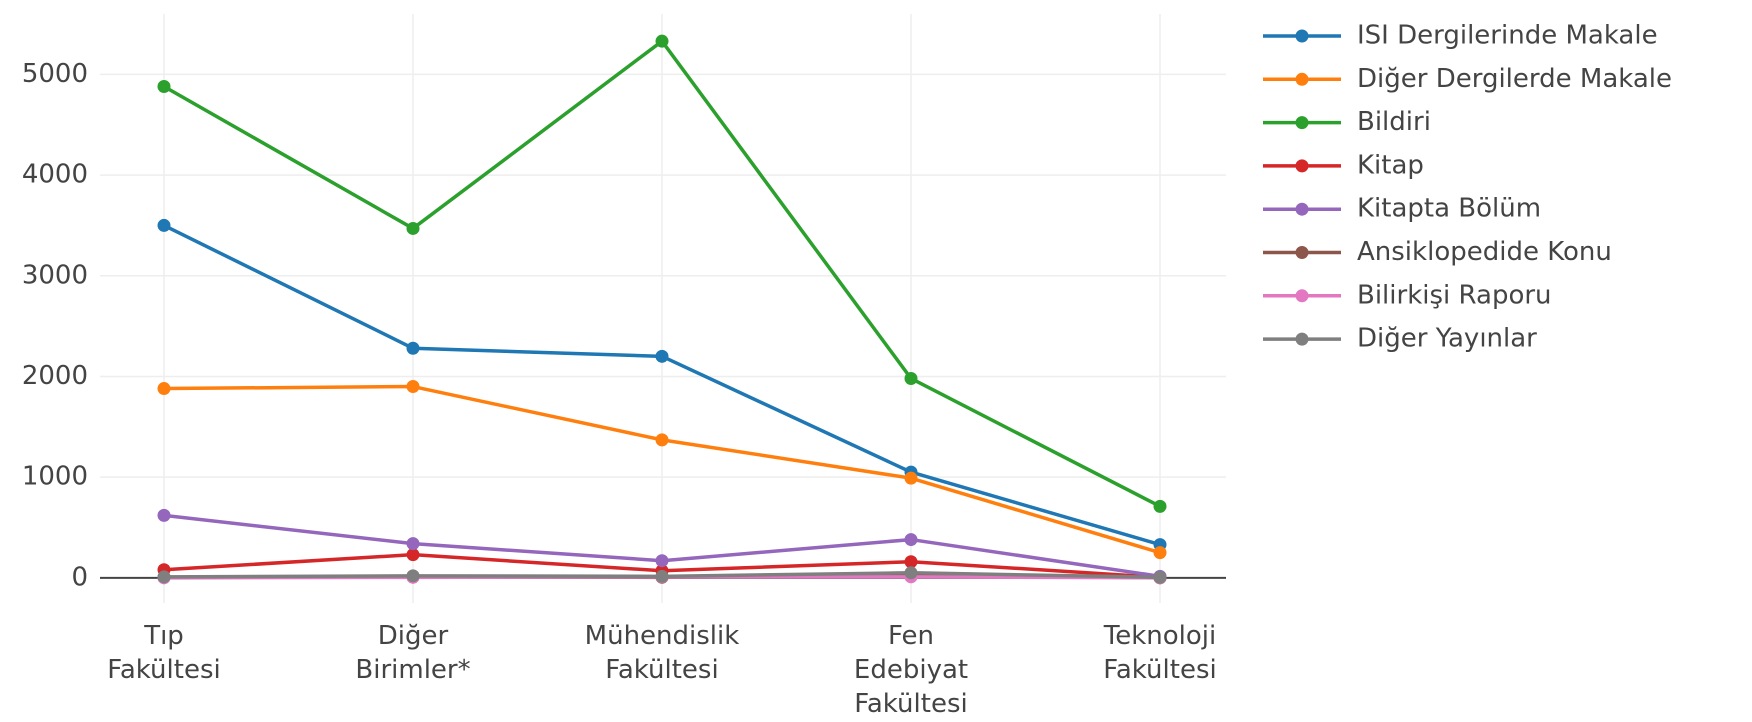 Image resolution: width=1752 pixels, height=722 pixels. Describe the element at coordinates (55, 477) in the screenshot. I see `y-tick-label: 1000` at that location.